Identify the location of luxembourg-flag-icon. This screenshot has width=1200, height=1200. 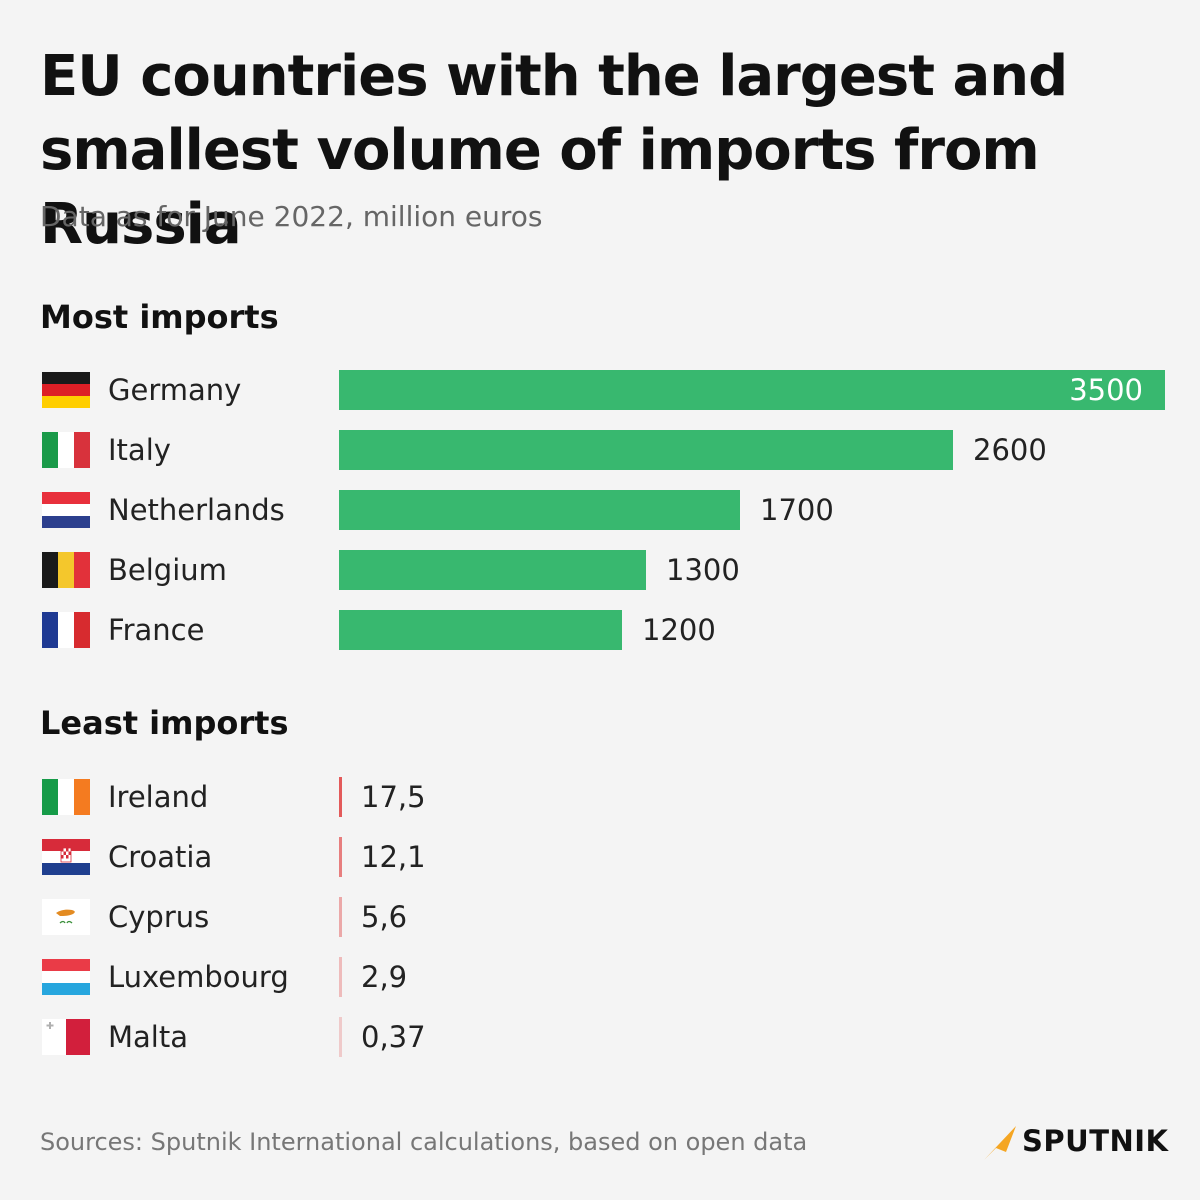
(66, 977).